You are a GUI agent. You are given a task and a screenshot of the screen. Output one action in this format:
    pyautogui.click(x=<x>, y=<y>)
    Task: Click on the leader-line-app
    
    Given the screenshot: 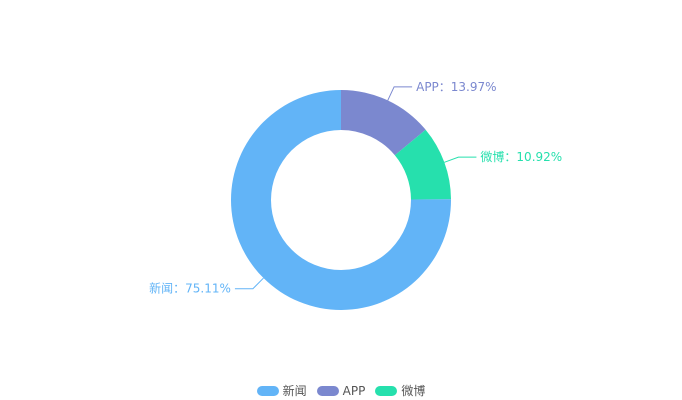 What is the action you would take?
    pyautogui.click(x=400, y=93)
    